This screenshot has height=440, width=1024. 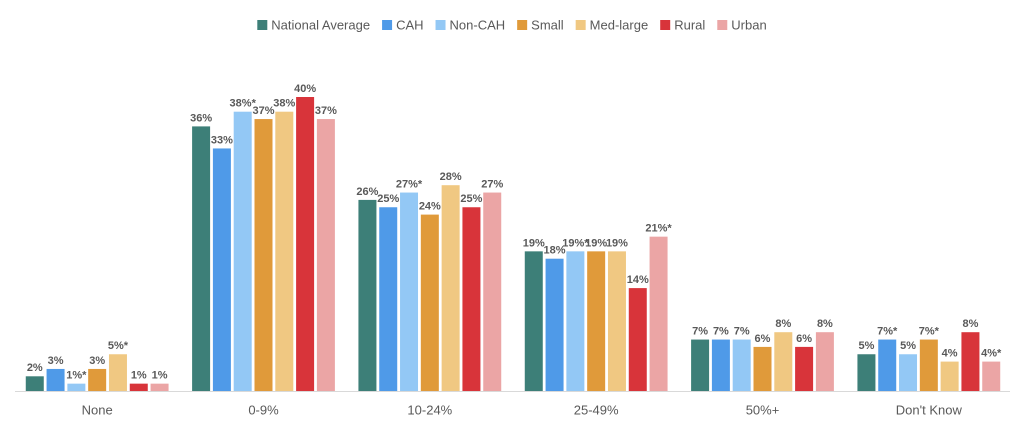 I want to click on x-tick-label: 25-49%, so click(x=596, y=409).